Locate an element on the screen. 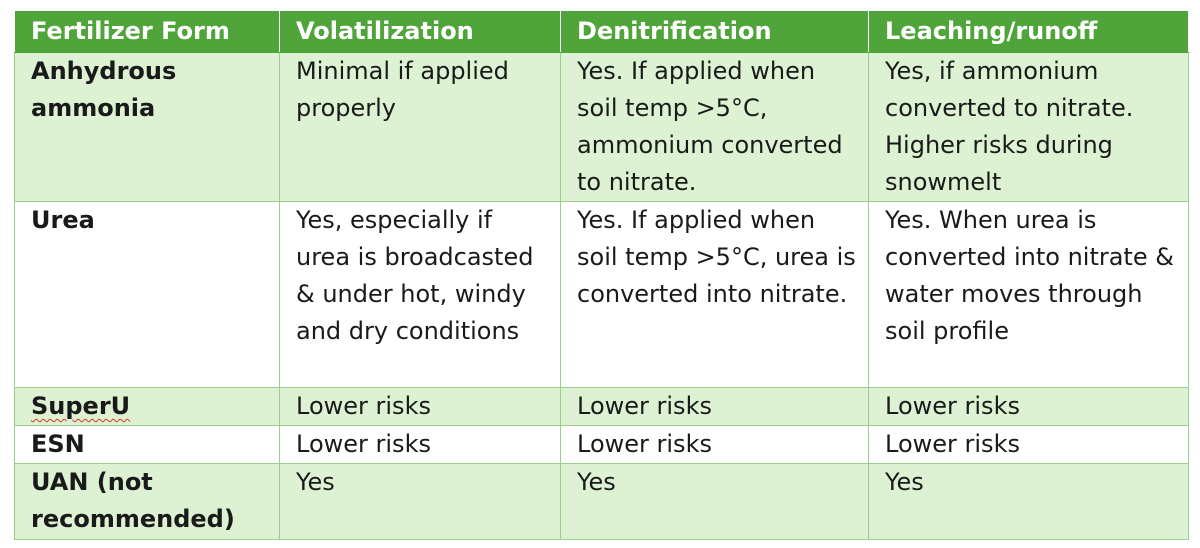 The width and height of the screenshot is (1200, 548). cell-fertilizer-form: Urea is located at coordinates (147, 294).